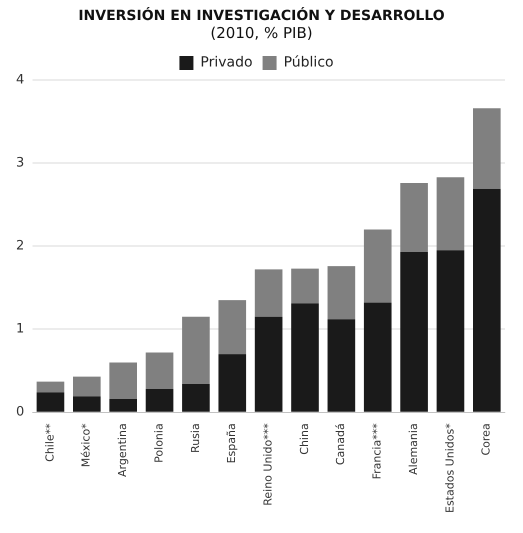 The width and height of the screenshot is (523, 533). I want to click on chart-subtitle: (2010, % PIB), so click(261, 33).